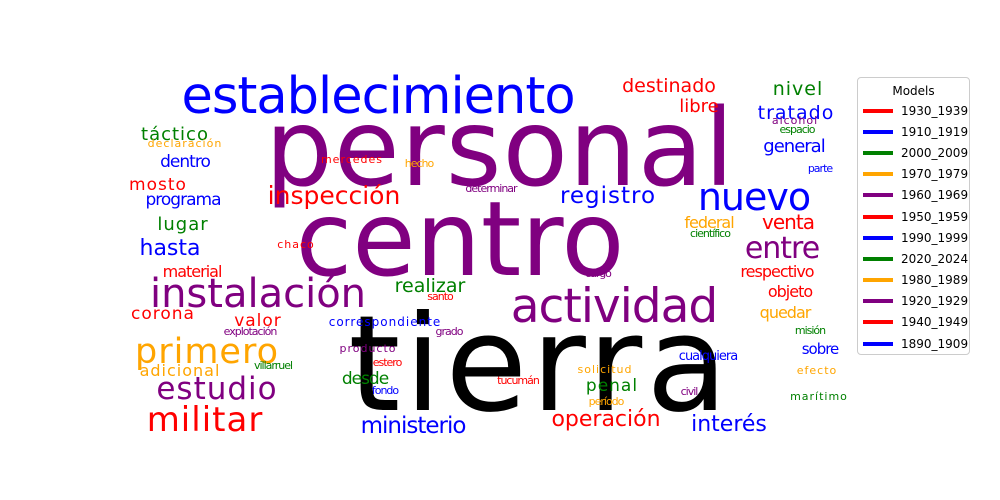  What do you see at coordinates (793, 146) in the screenshot?
I see `word-22: general` at bounding box center [793, 146].